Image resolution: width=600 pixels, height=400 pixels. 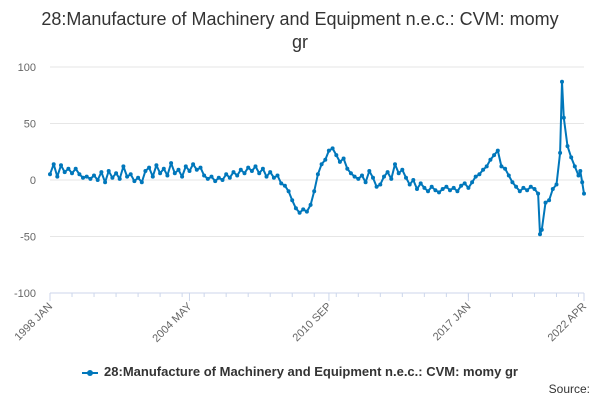 I want to click on y-tick-label: 0, so click(x=33, y=181).